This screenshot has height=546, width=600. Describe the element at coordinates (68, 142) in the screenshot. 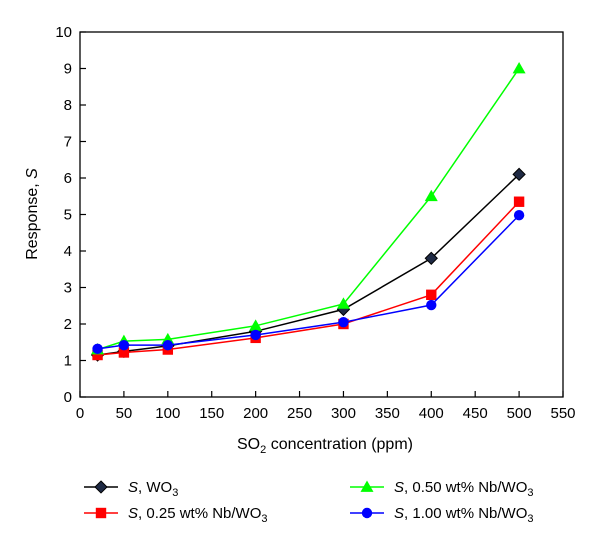

I see `y-tick-label: 7` at that location.